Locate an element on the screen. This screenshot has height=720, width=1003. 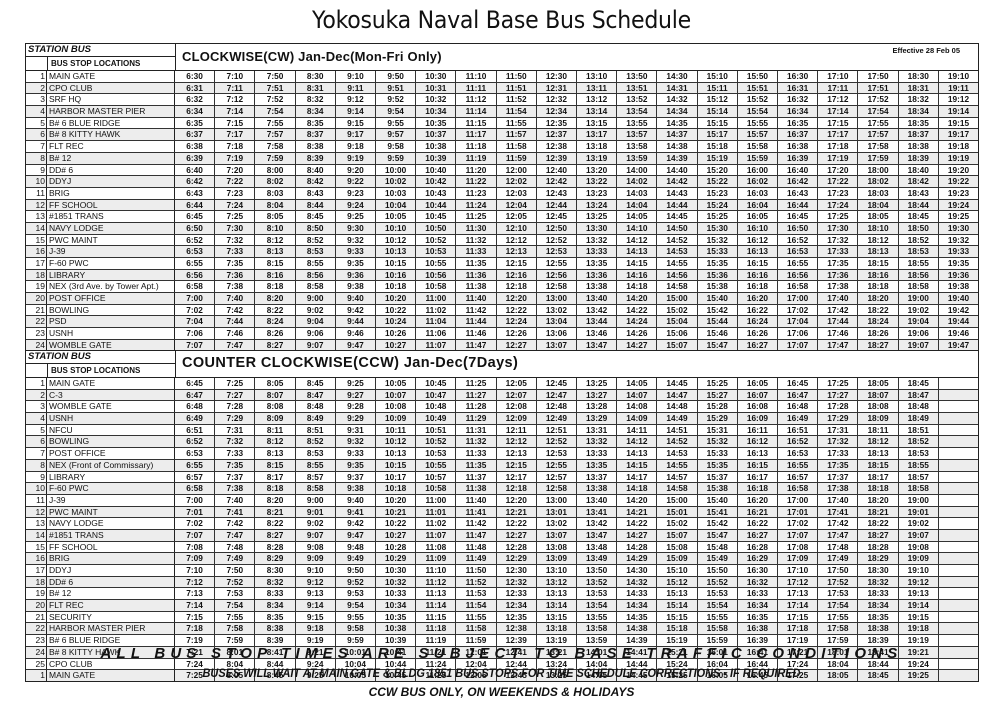
departure-time: 18:13 is located at coordinates (878, 251).